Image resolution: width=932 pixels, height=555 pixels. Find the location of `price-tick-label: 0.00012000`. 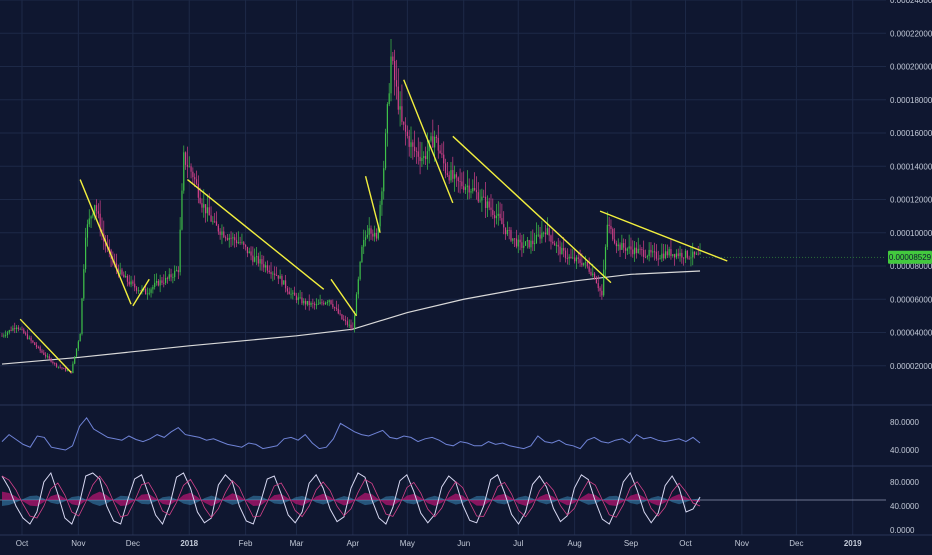

price-tick-label: 0.00012000 is located at coordinates (911, 200).